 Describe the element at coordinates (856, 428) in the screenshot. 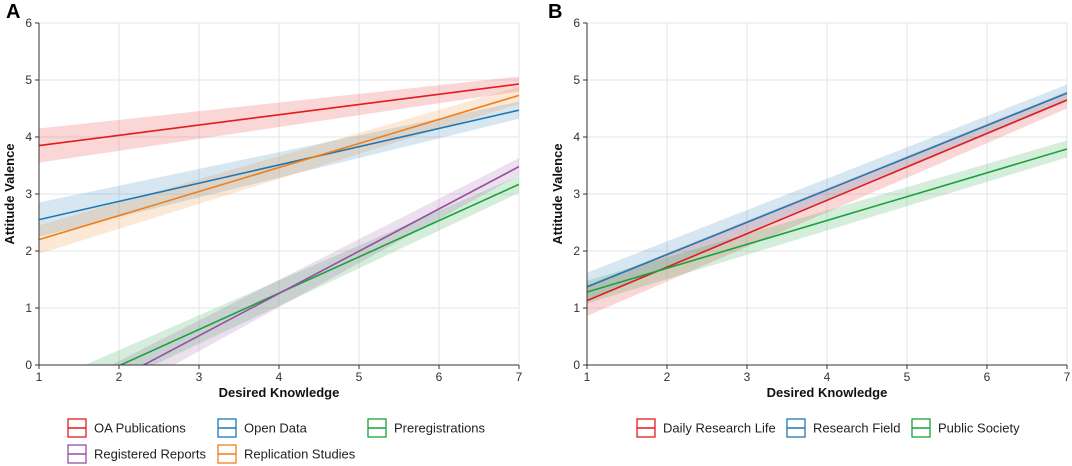

I see `legend-label: Research Field` at that location.